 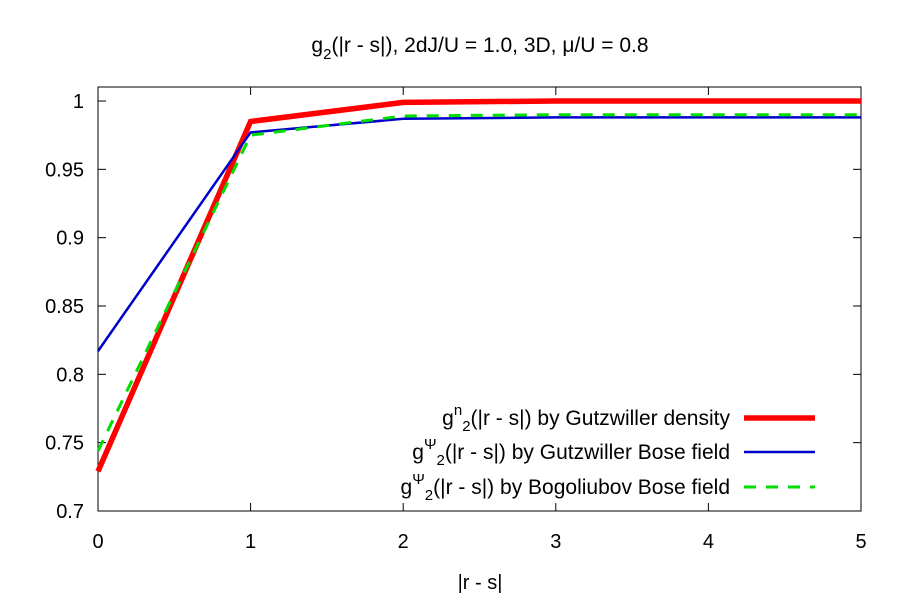 I want to click on legend-label-rest: (|r - s|) by Gutzwiller Bose field, so click(x=587, y=452).